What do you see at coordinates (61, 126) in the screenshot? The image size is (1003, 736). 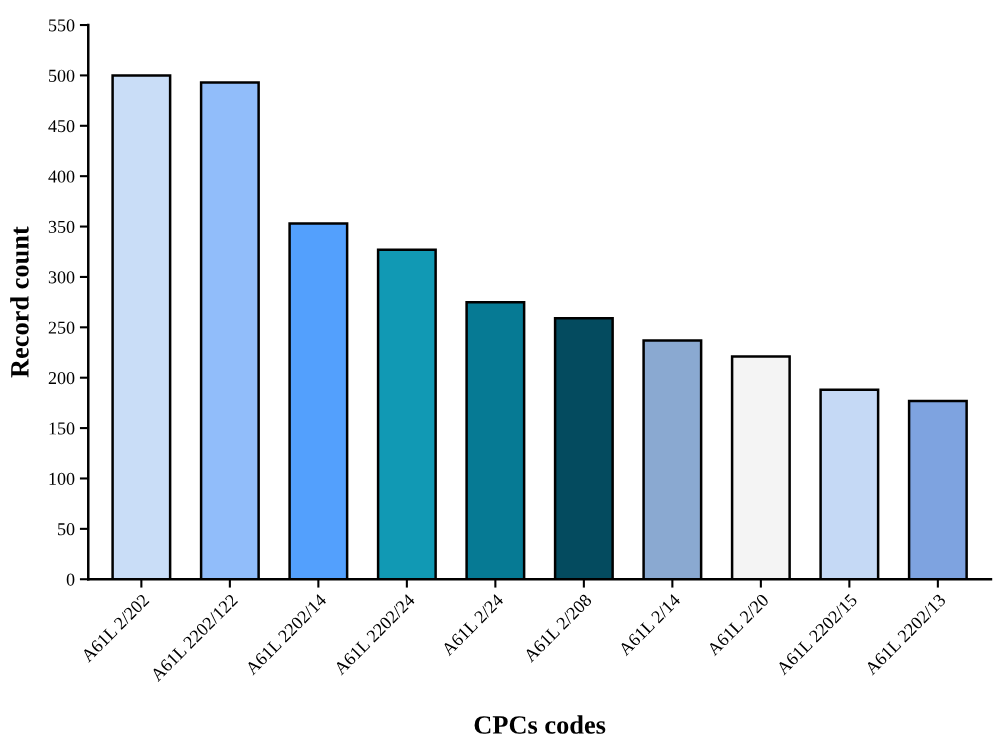 I see `y-tick-label: 450` at bounding box center [61, 126].